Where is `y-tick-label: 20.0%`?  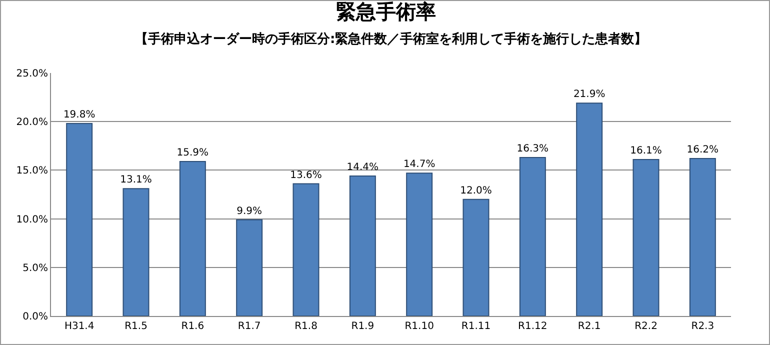
y-tick-label: 20.0% is located at coordinates (32, 122).